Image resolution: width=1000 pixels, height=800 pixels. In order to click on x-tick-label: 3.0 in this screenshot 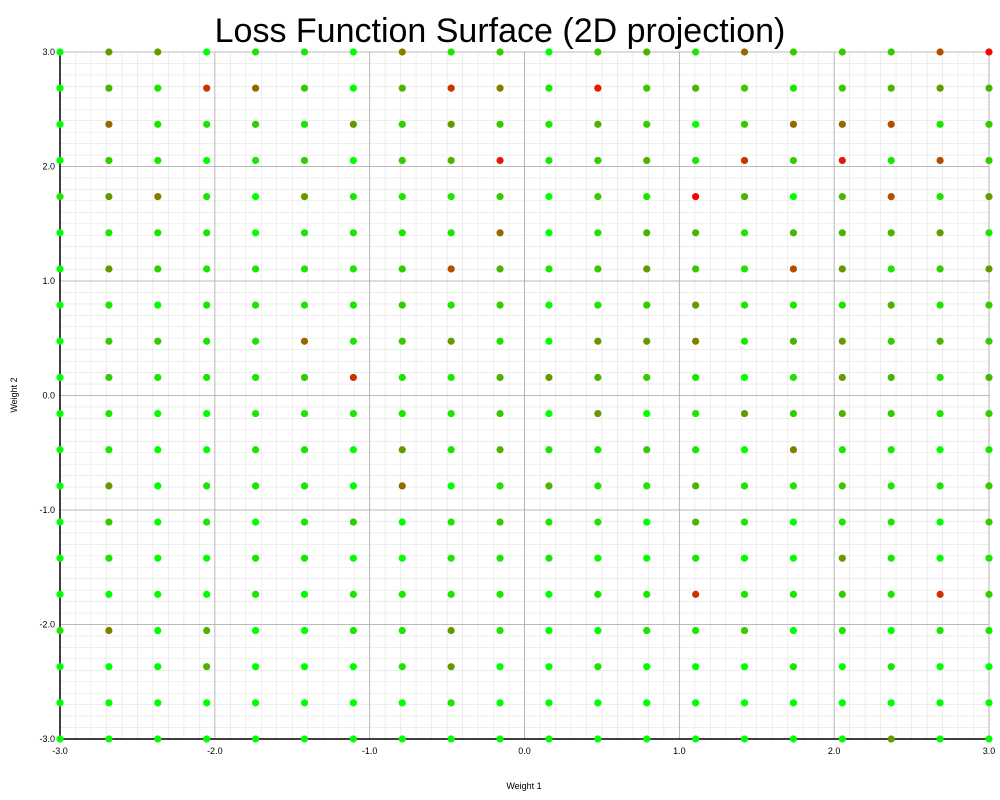, I will do `click(989, 751)`.